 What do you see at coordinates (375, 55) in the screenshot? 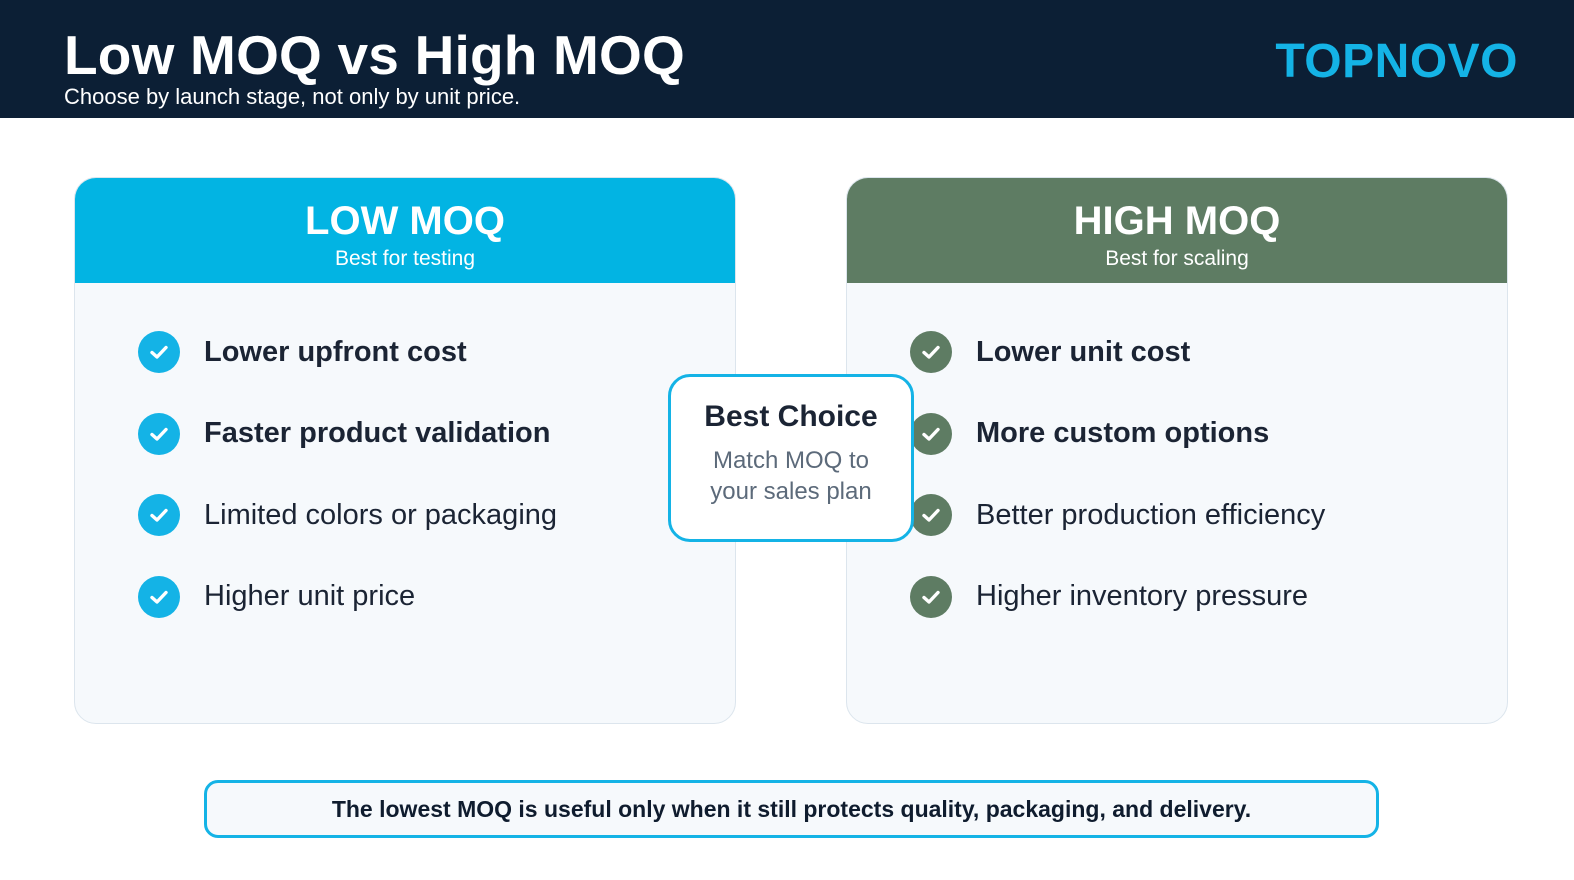
I see `page-title: Low MOQ vs High MOQ` at bounding box center [375, 55].